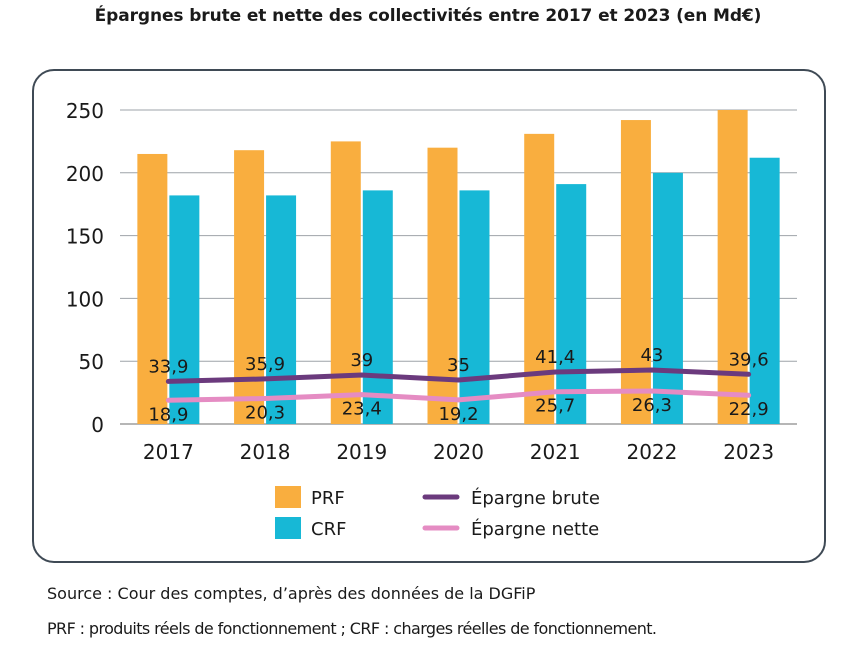 The height and width of the screenshot is (651, 856). I want to click on x-tick-2018: 2018, so click(265, 452).